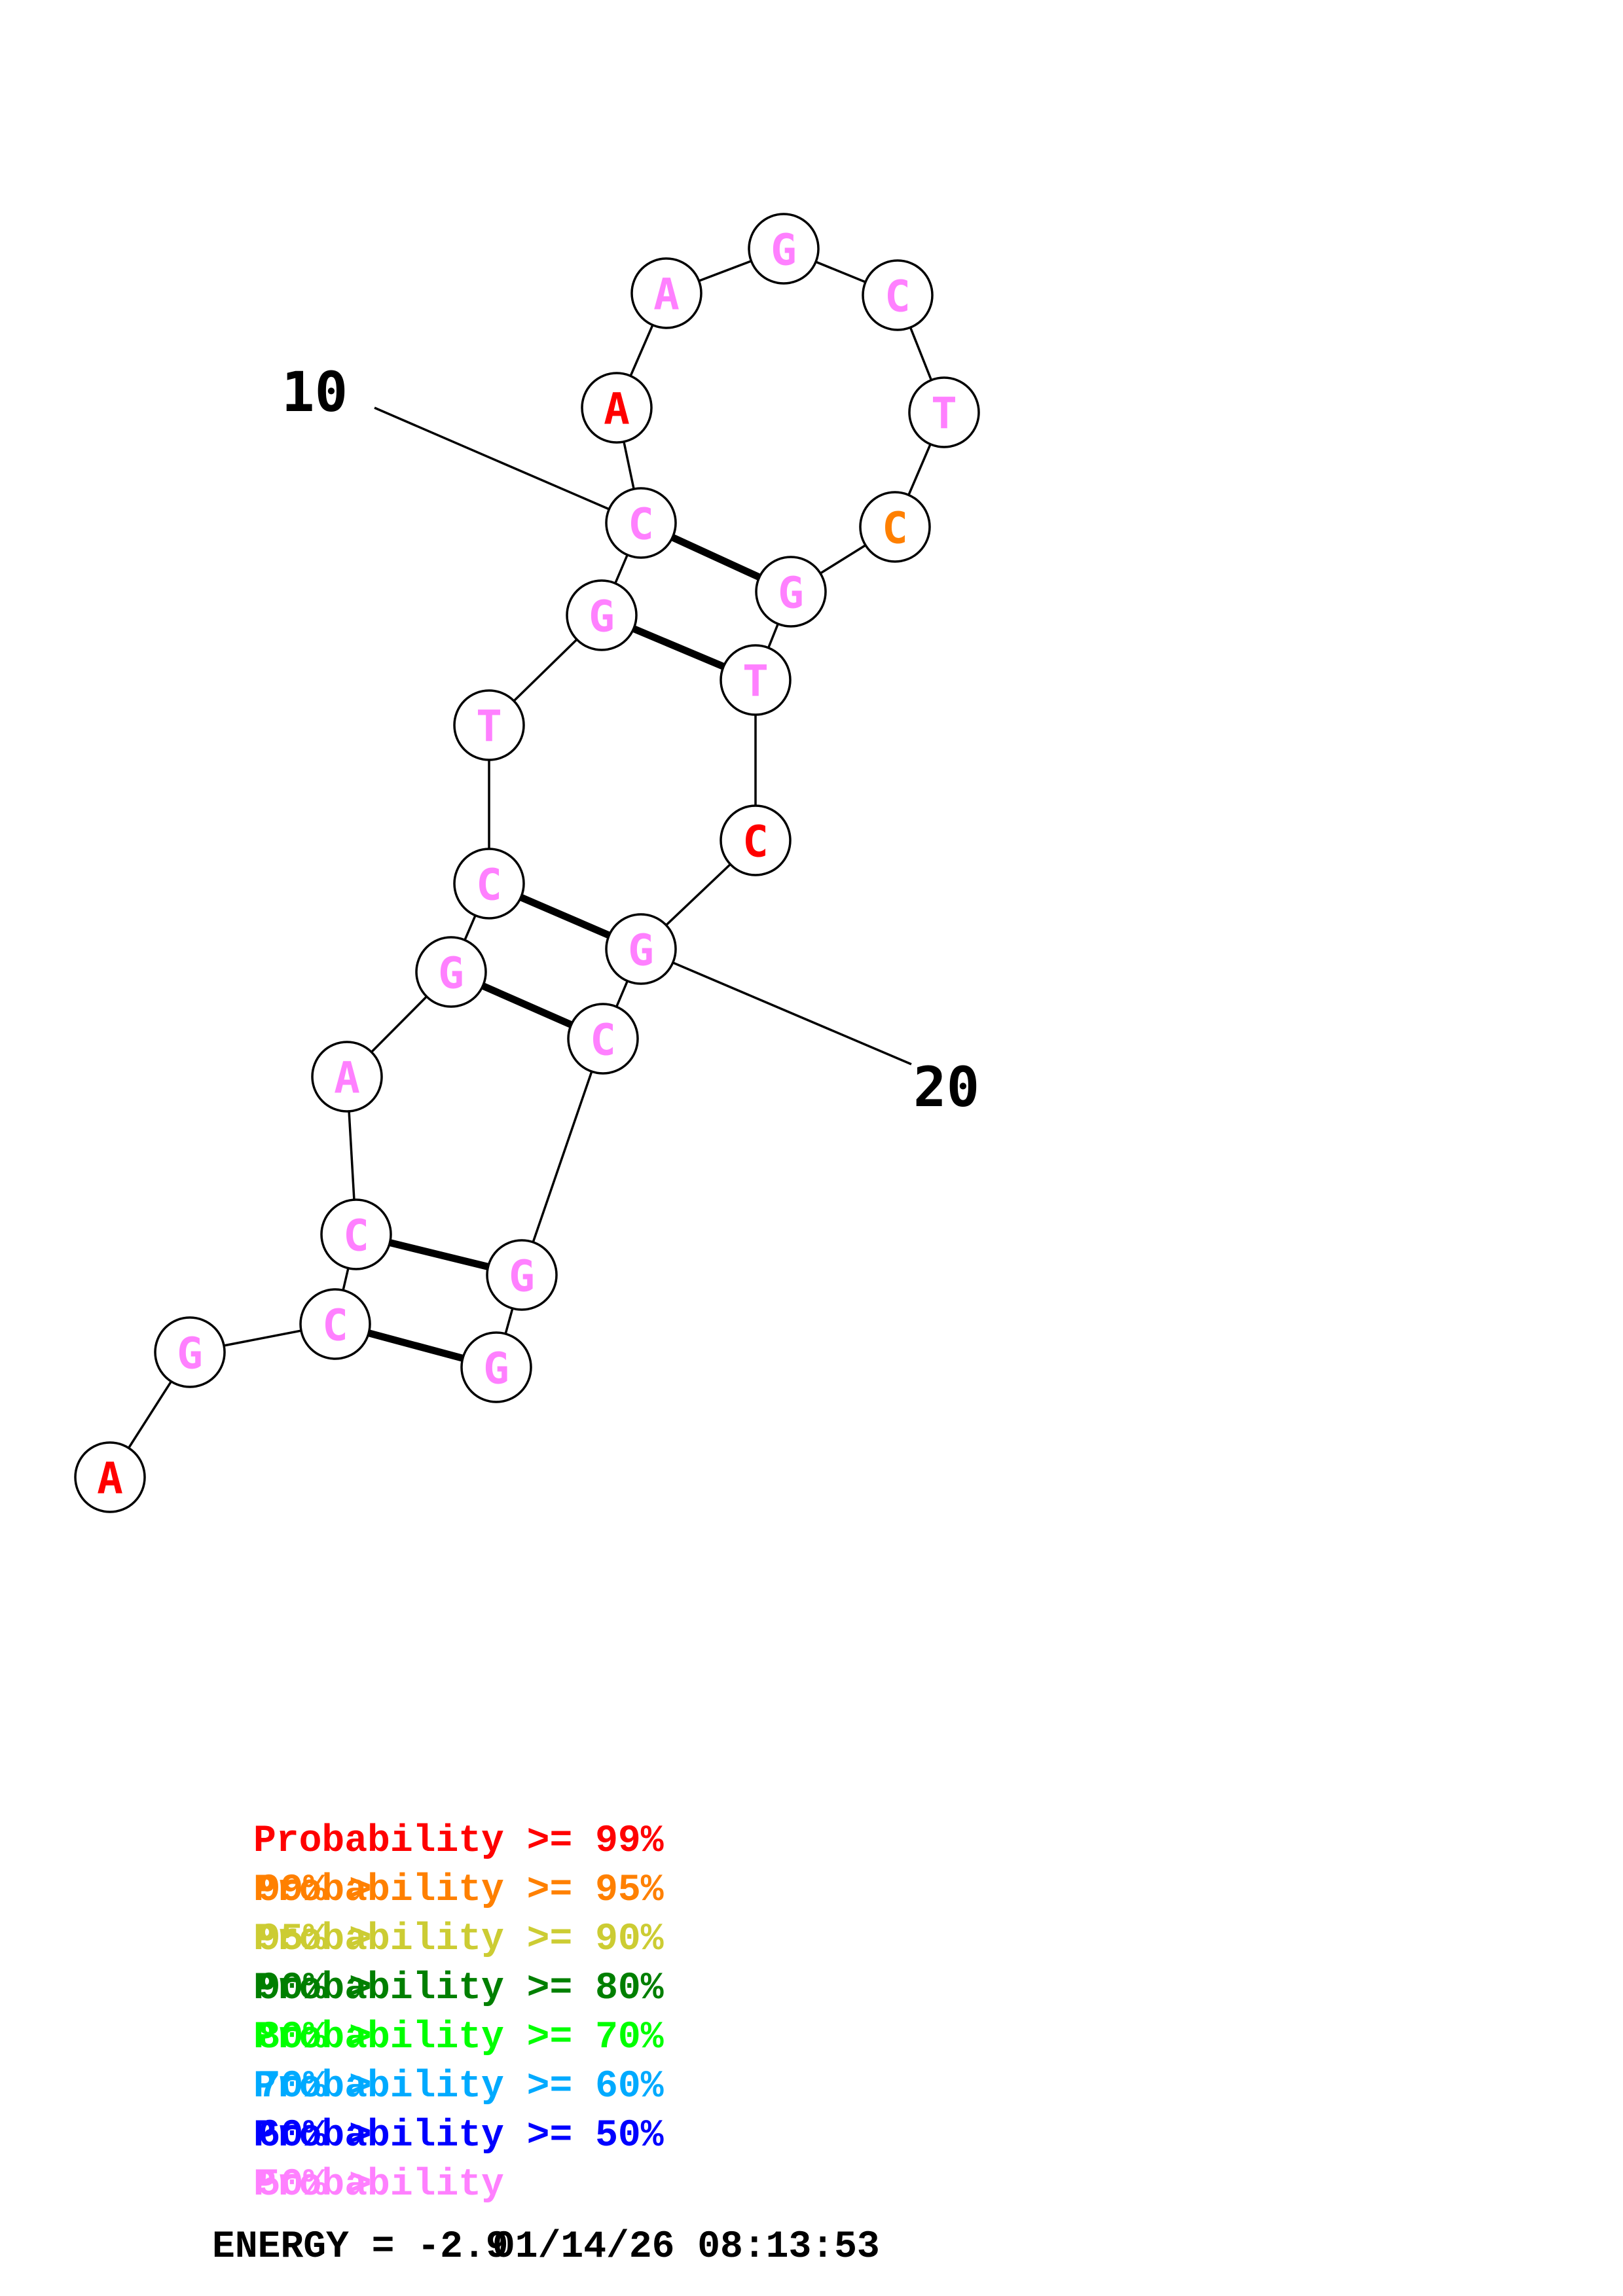 The image size is (1623, 2296). Describe the element at coordinates (686, 2247) in the screenshot. I see `timestamp: 01/14/26 08:13:53` at that location.